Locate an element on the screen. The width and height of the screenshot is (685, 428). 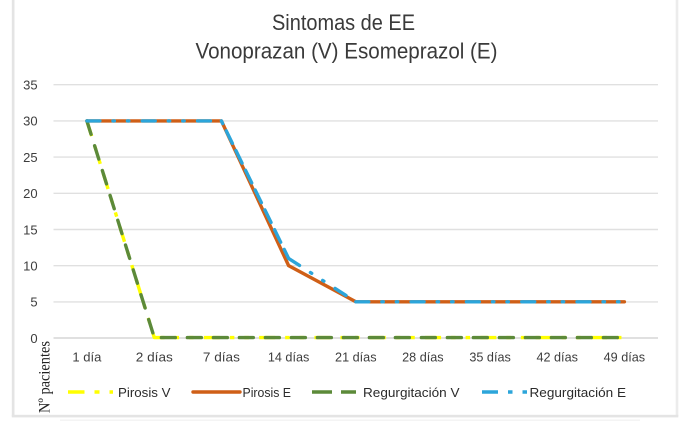
svg-text: 42 días is located at coordinates (557, 357).